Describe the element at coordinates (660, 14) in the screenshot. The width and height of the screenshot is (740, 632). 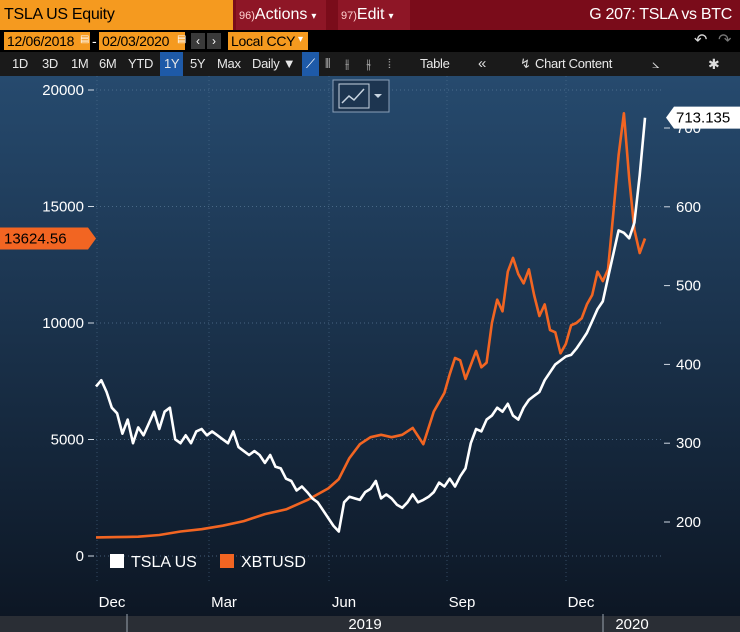
I see `function-title: G 207: TSLA vs BTC` at that location.